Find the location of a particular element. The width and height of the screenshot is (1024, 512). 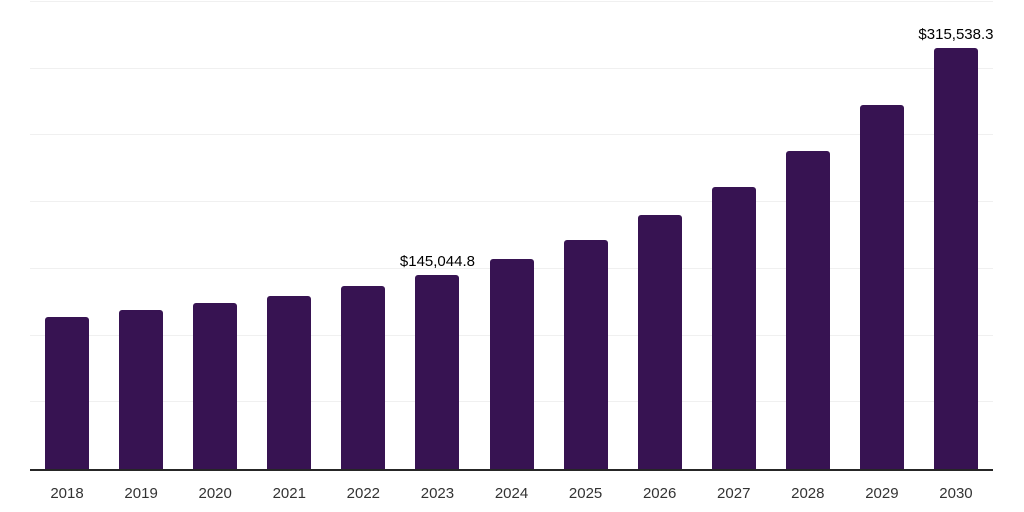

bar-cell-2030: $315,538.3 is located at coordinates (956, 235).